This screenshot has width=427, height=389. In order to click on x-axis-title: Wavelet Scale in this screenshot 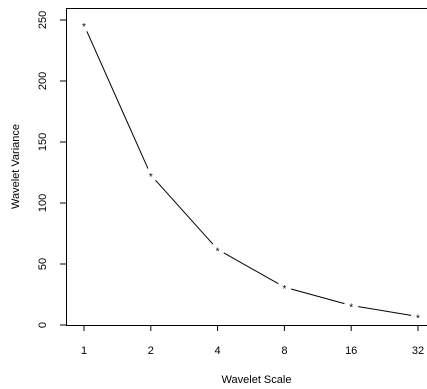, I will do `click(257, 380)`.